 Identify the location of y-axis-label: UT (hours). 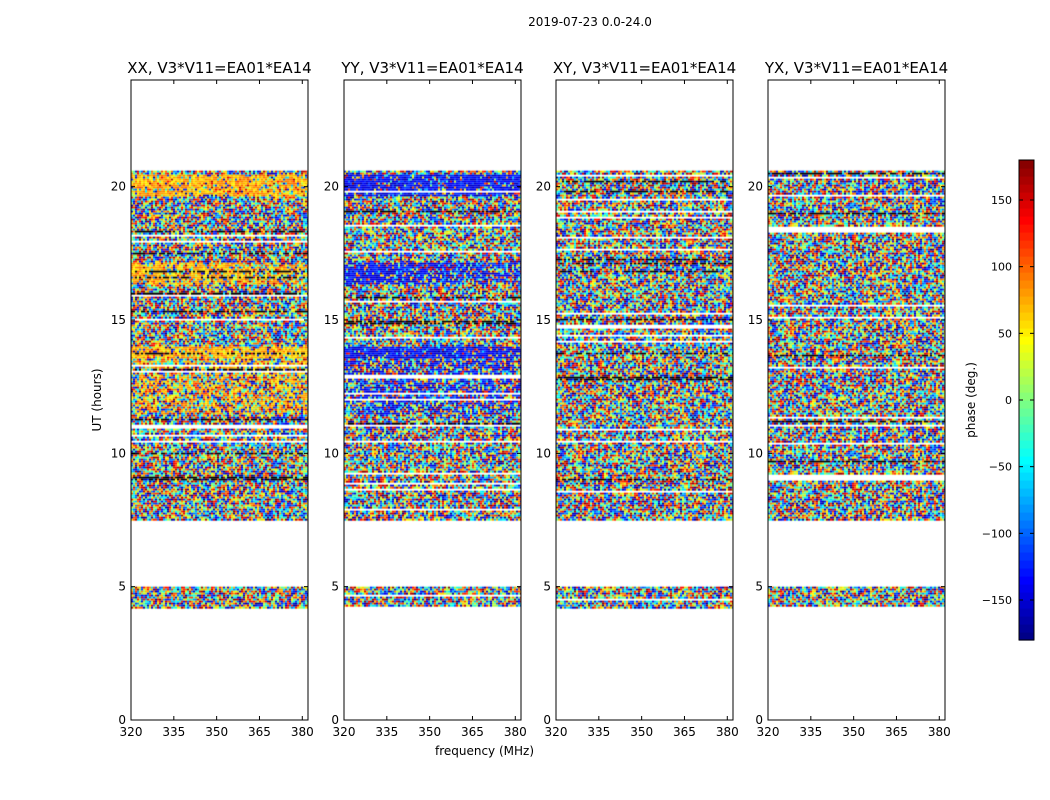
(97, 399).